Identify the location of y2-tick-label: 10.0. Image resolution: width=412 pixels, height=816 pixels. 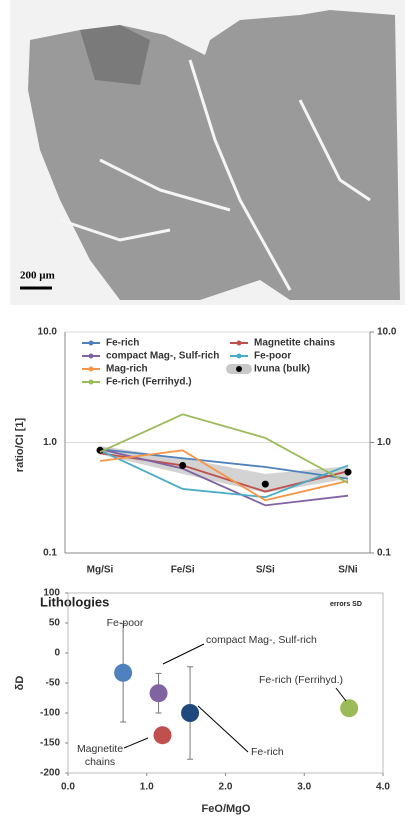
(387, 332).